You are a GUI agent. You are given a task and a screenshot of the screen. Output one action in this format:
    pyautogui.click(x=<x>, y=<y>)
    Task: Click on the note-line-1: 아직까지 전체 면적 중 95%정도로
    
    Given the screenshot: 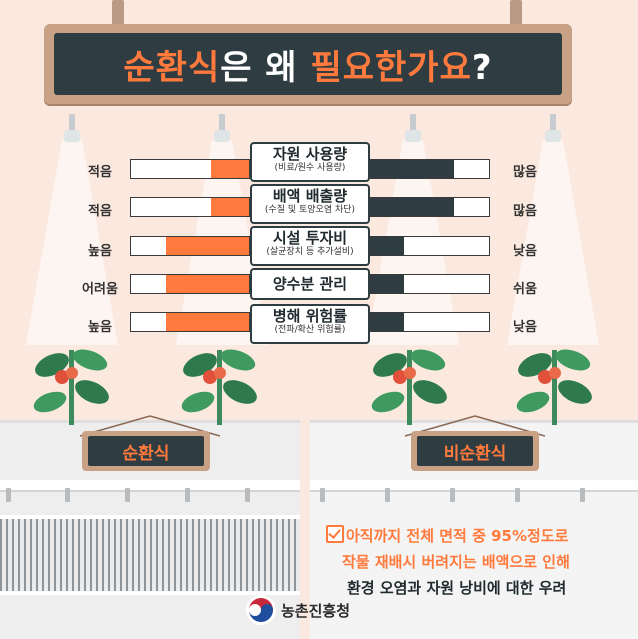 What is the action you would take?
    pyautogui.click(x=457, y=536)
    